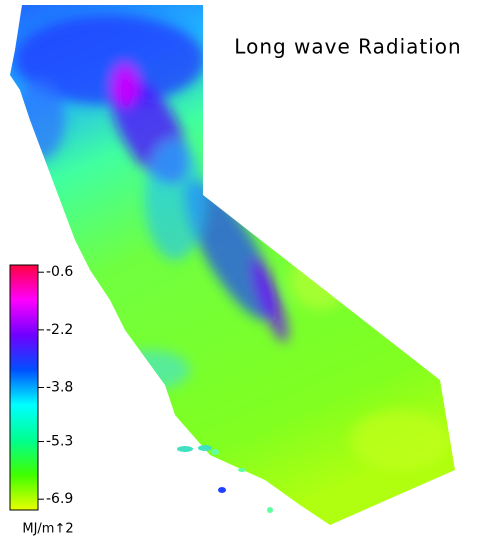  What do you see at coordinates (41, 387) in the screenshot?
I see `colorbar: -0.6 -2.2 -3.8 -5.3 -6.9` at bounding box center [41, 387].